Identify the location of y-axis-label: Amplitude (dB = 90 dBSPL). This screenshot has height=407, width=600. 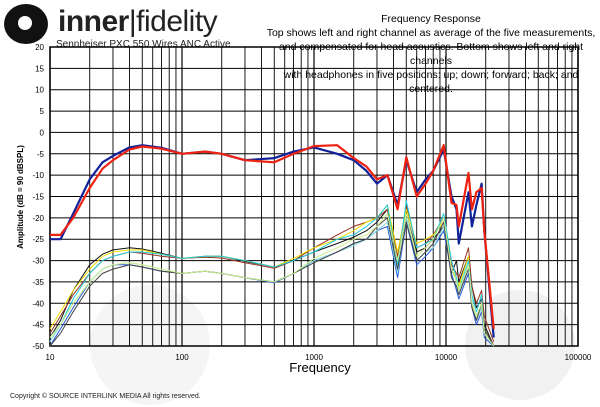
(20, 197).